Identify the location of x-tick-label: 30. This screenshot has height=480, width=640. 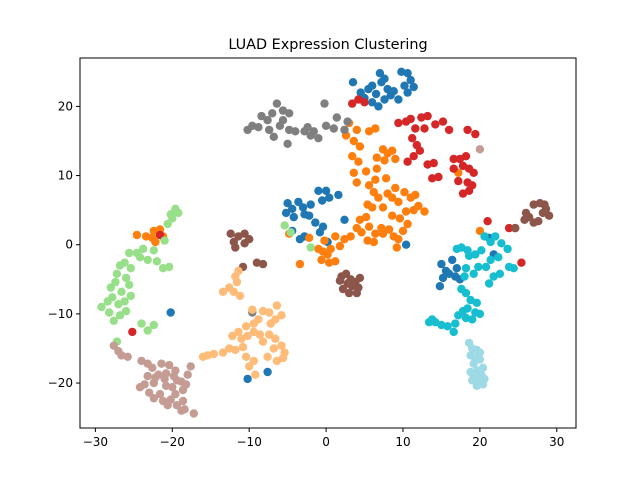
(556, 442).